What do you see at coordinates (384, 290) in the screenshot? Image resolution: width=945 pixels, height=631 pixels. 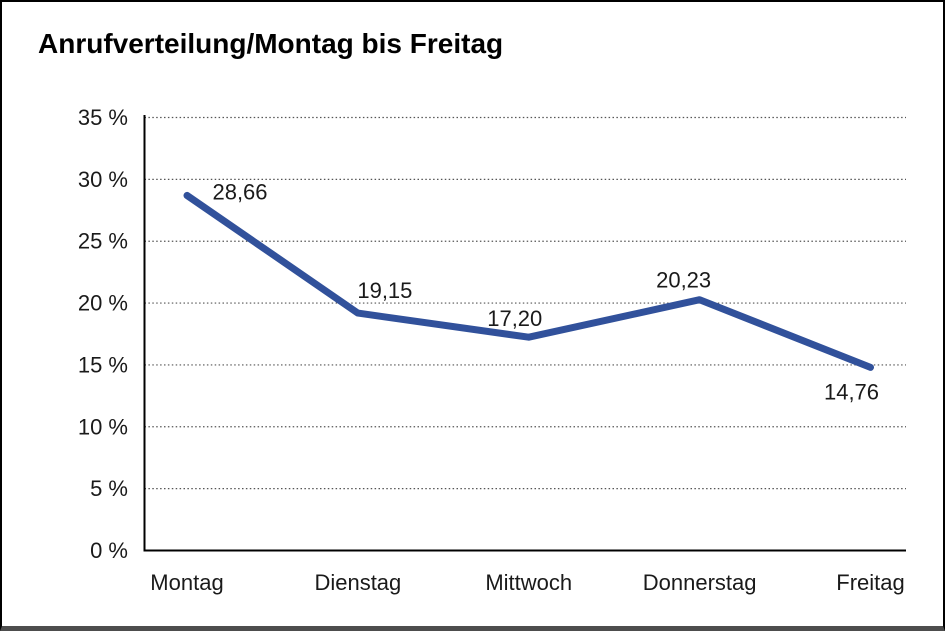 I see `data-label: 19,15` at bounding box center [384, 290].